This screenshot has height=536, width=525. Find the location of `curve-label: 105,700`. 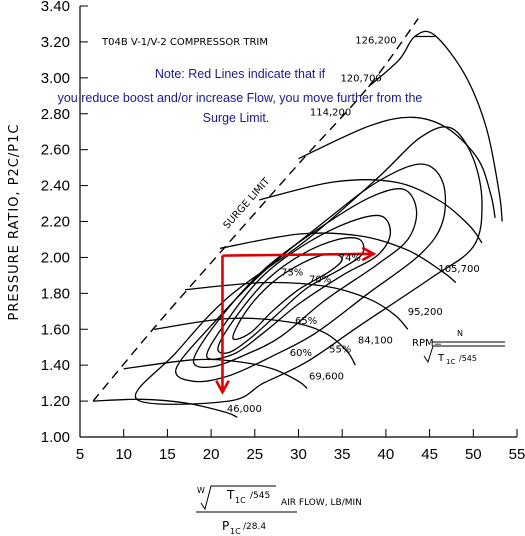

curve-label: 105,700 is located at coordinates (458, 269).